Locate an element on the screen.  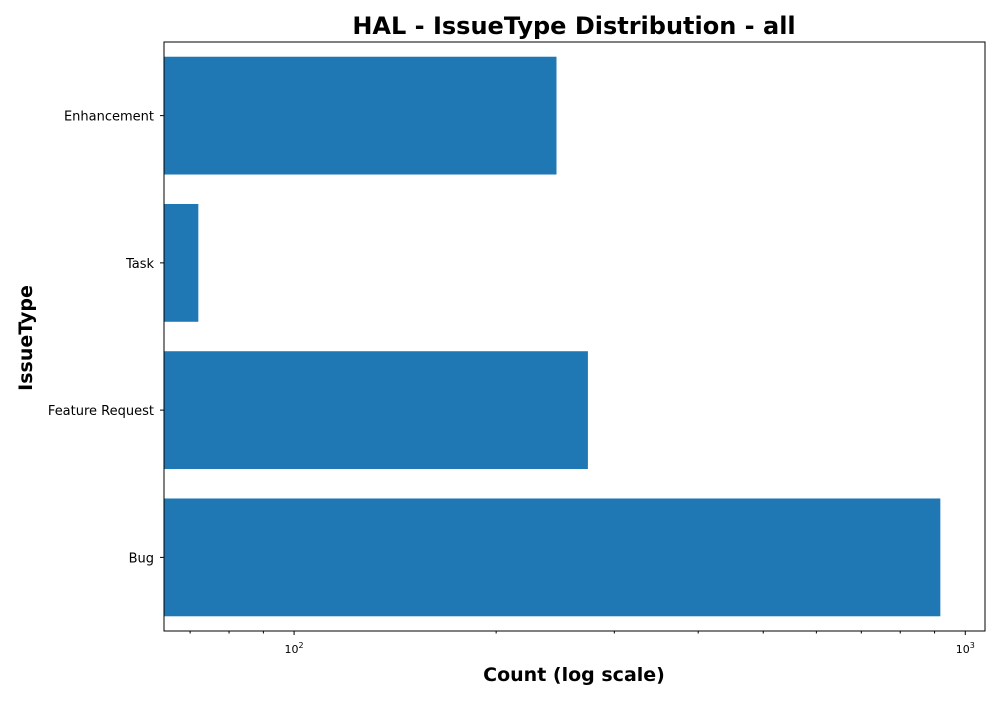
y-tick-label: Feature Request is located at coordinates (101, 411).